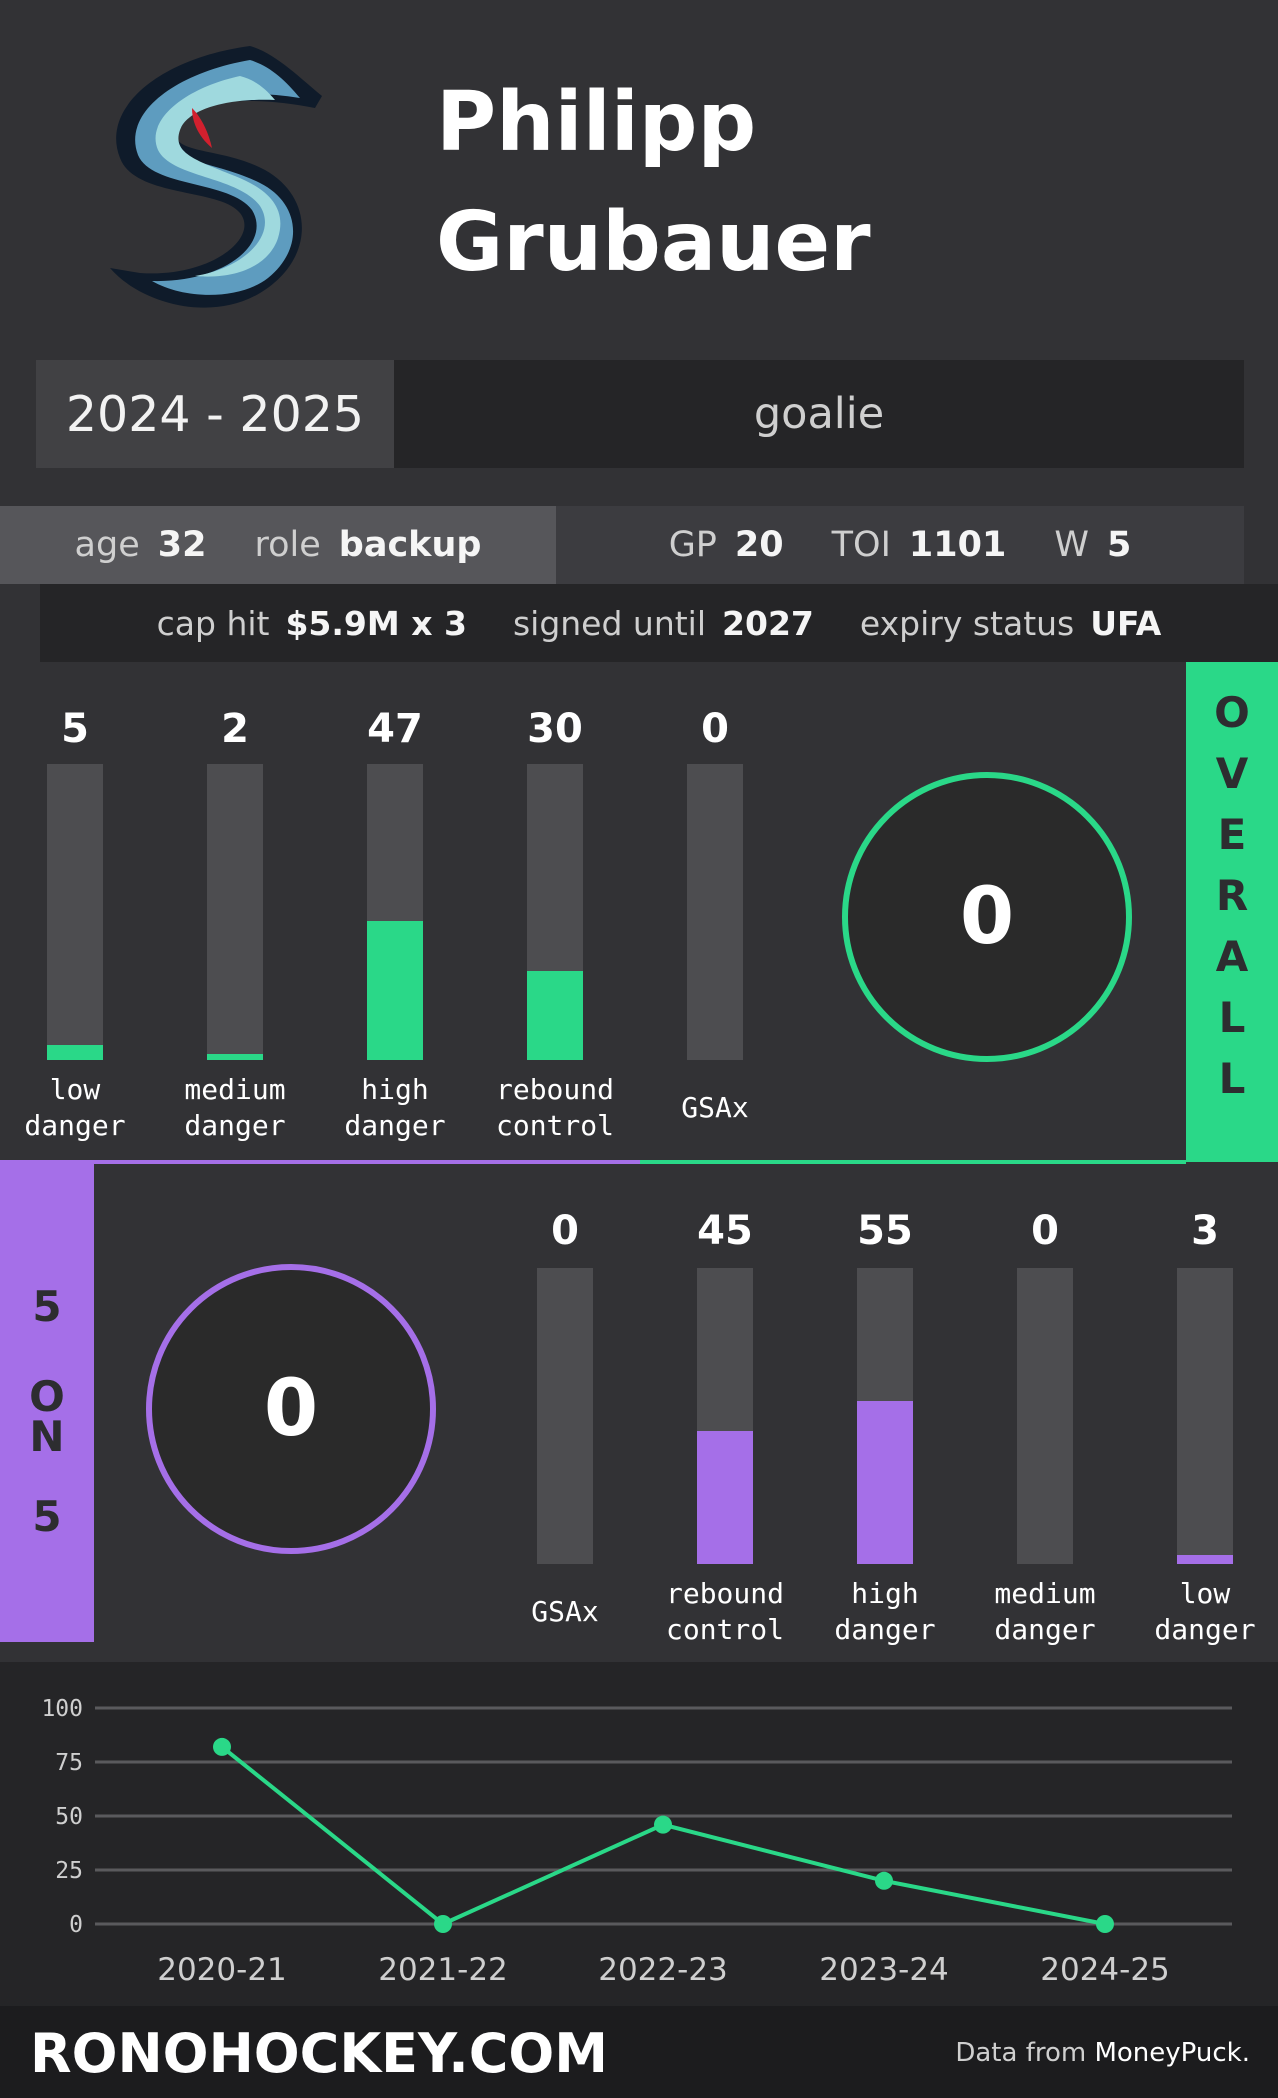 The height and width of the screenshot is (2098, 1278). Describe the element at coordinates (759, 545) in the screenshot. I see `gp-value: 20` at that location.